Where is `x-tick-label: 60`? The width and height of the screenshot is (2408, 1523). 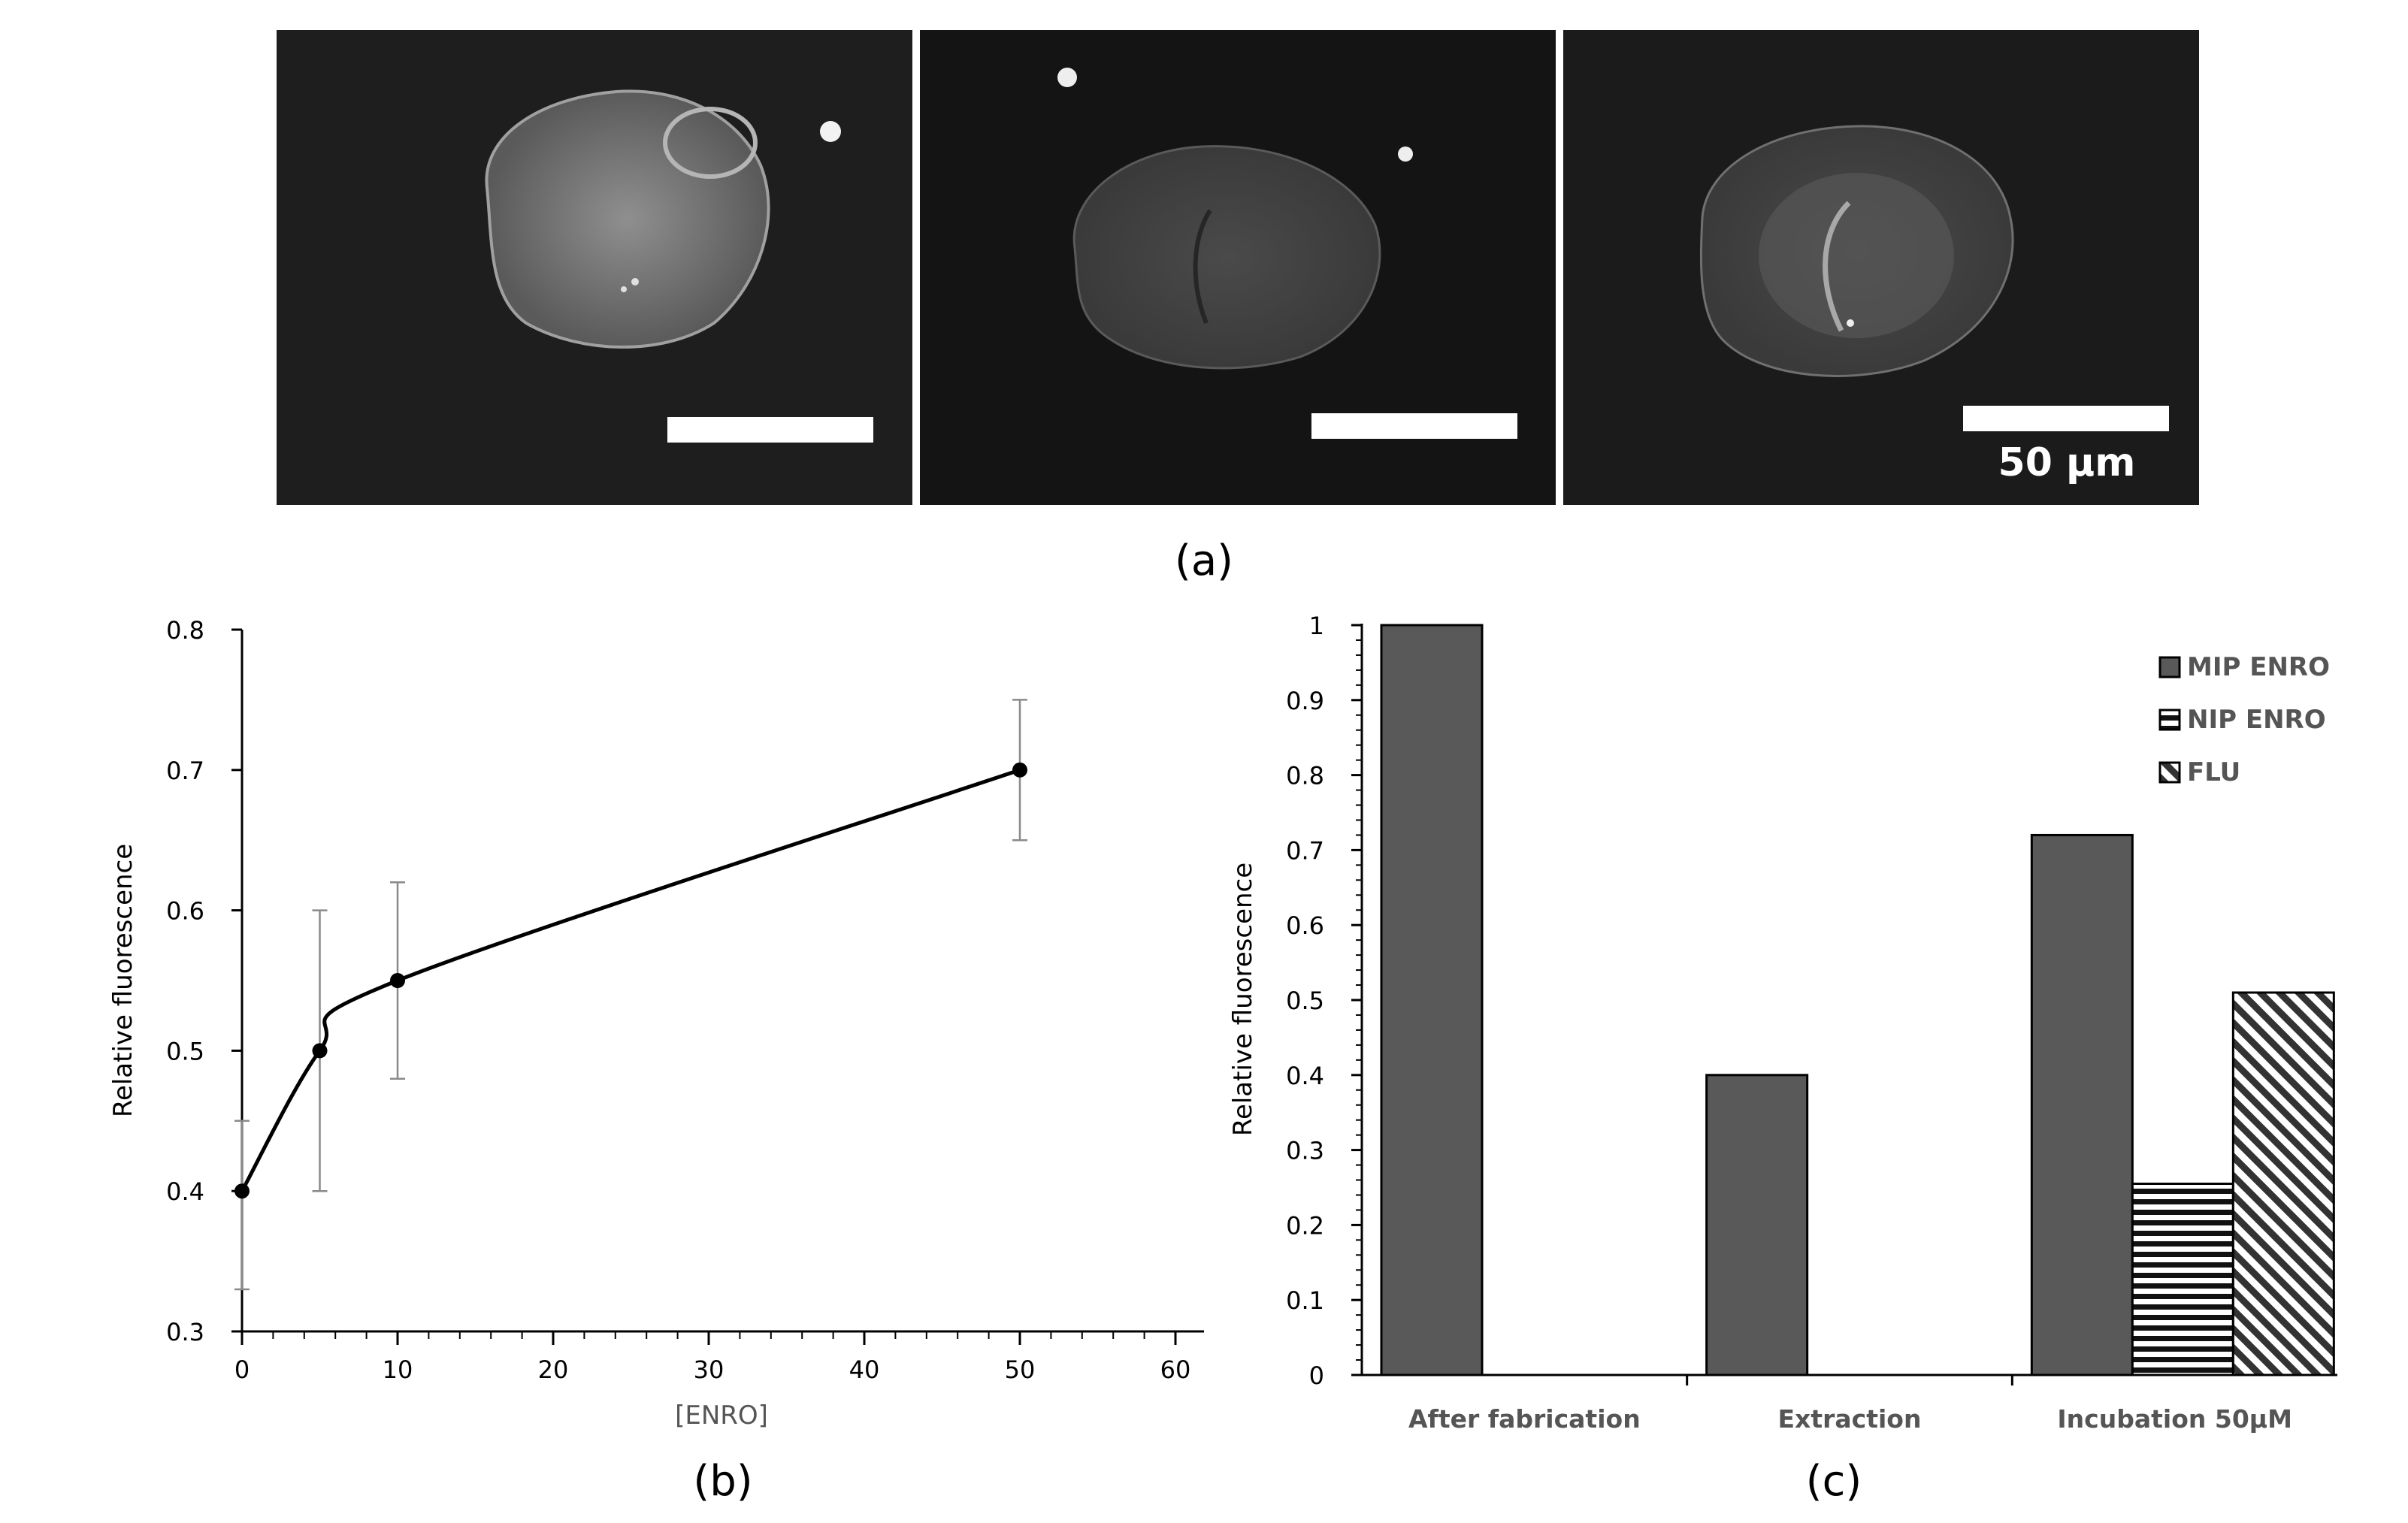
x-tick-label: 60 is located at coordinates (1175, 1369).